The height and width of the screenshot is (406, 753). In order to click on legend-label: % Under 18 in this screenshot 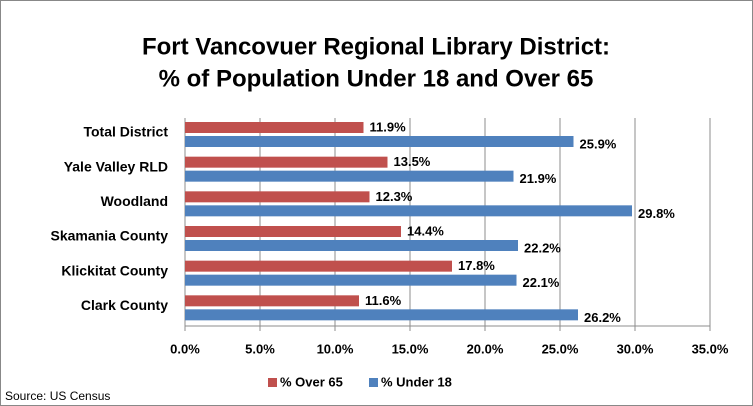, I will do `click(416, 381)`.